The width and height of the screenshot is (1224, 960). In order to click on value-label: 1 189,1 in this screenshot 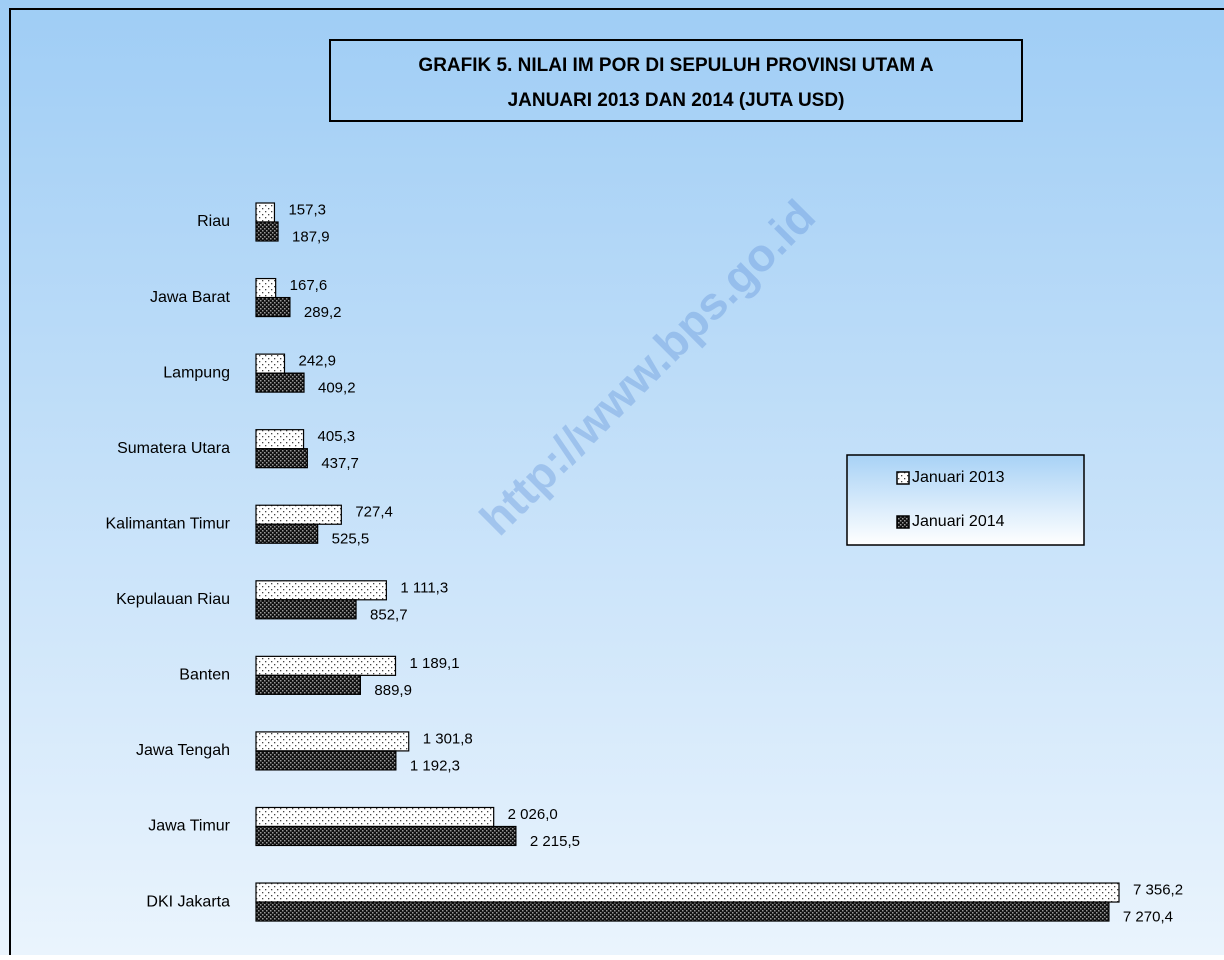, I will do `click(435, 663)`.